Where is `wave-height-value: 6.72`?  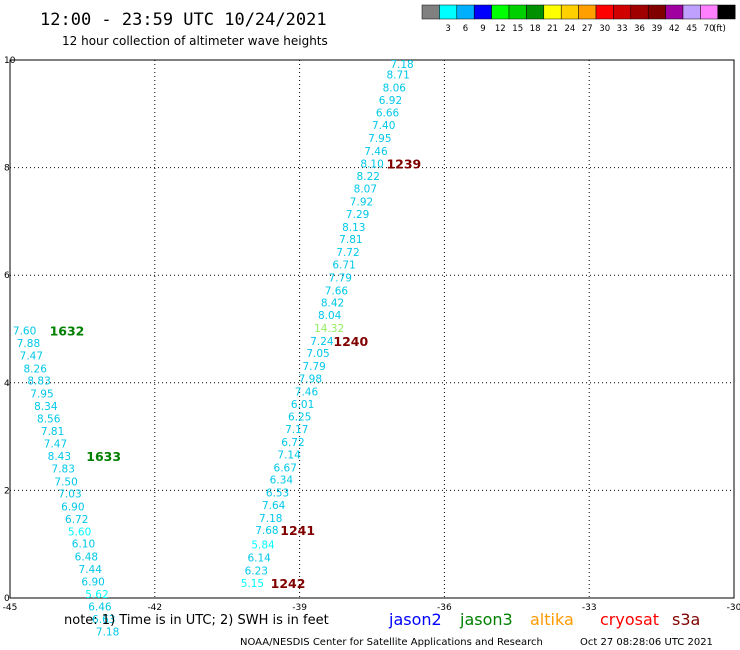
wave-height-value: 6.72 is located at coordinates (292, 443).